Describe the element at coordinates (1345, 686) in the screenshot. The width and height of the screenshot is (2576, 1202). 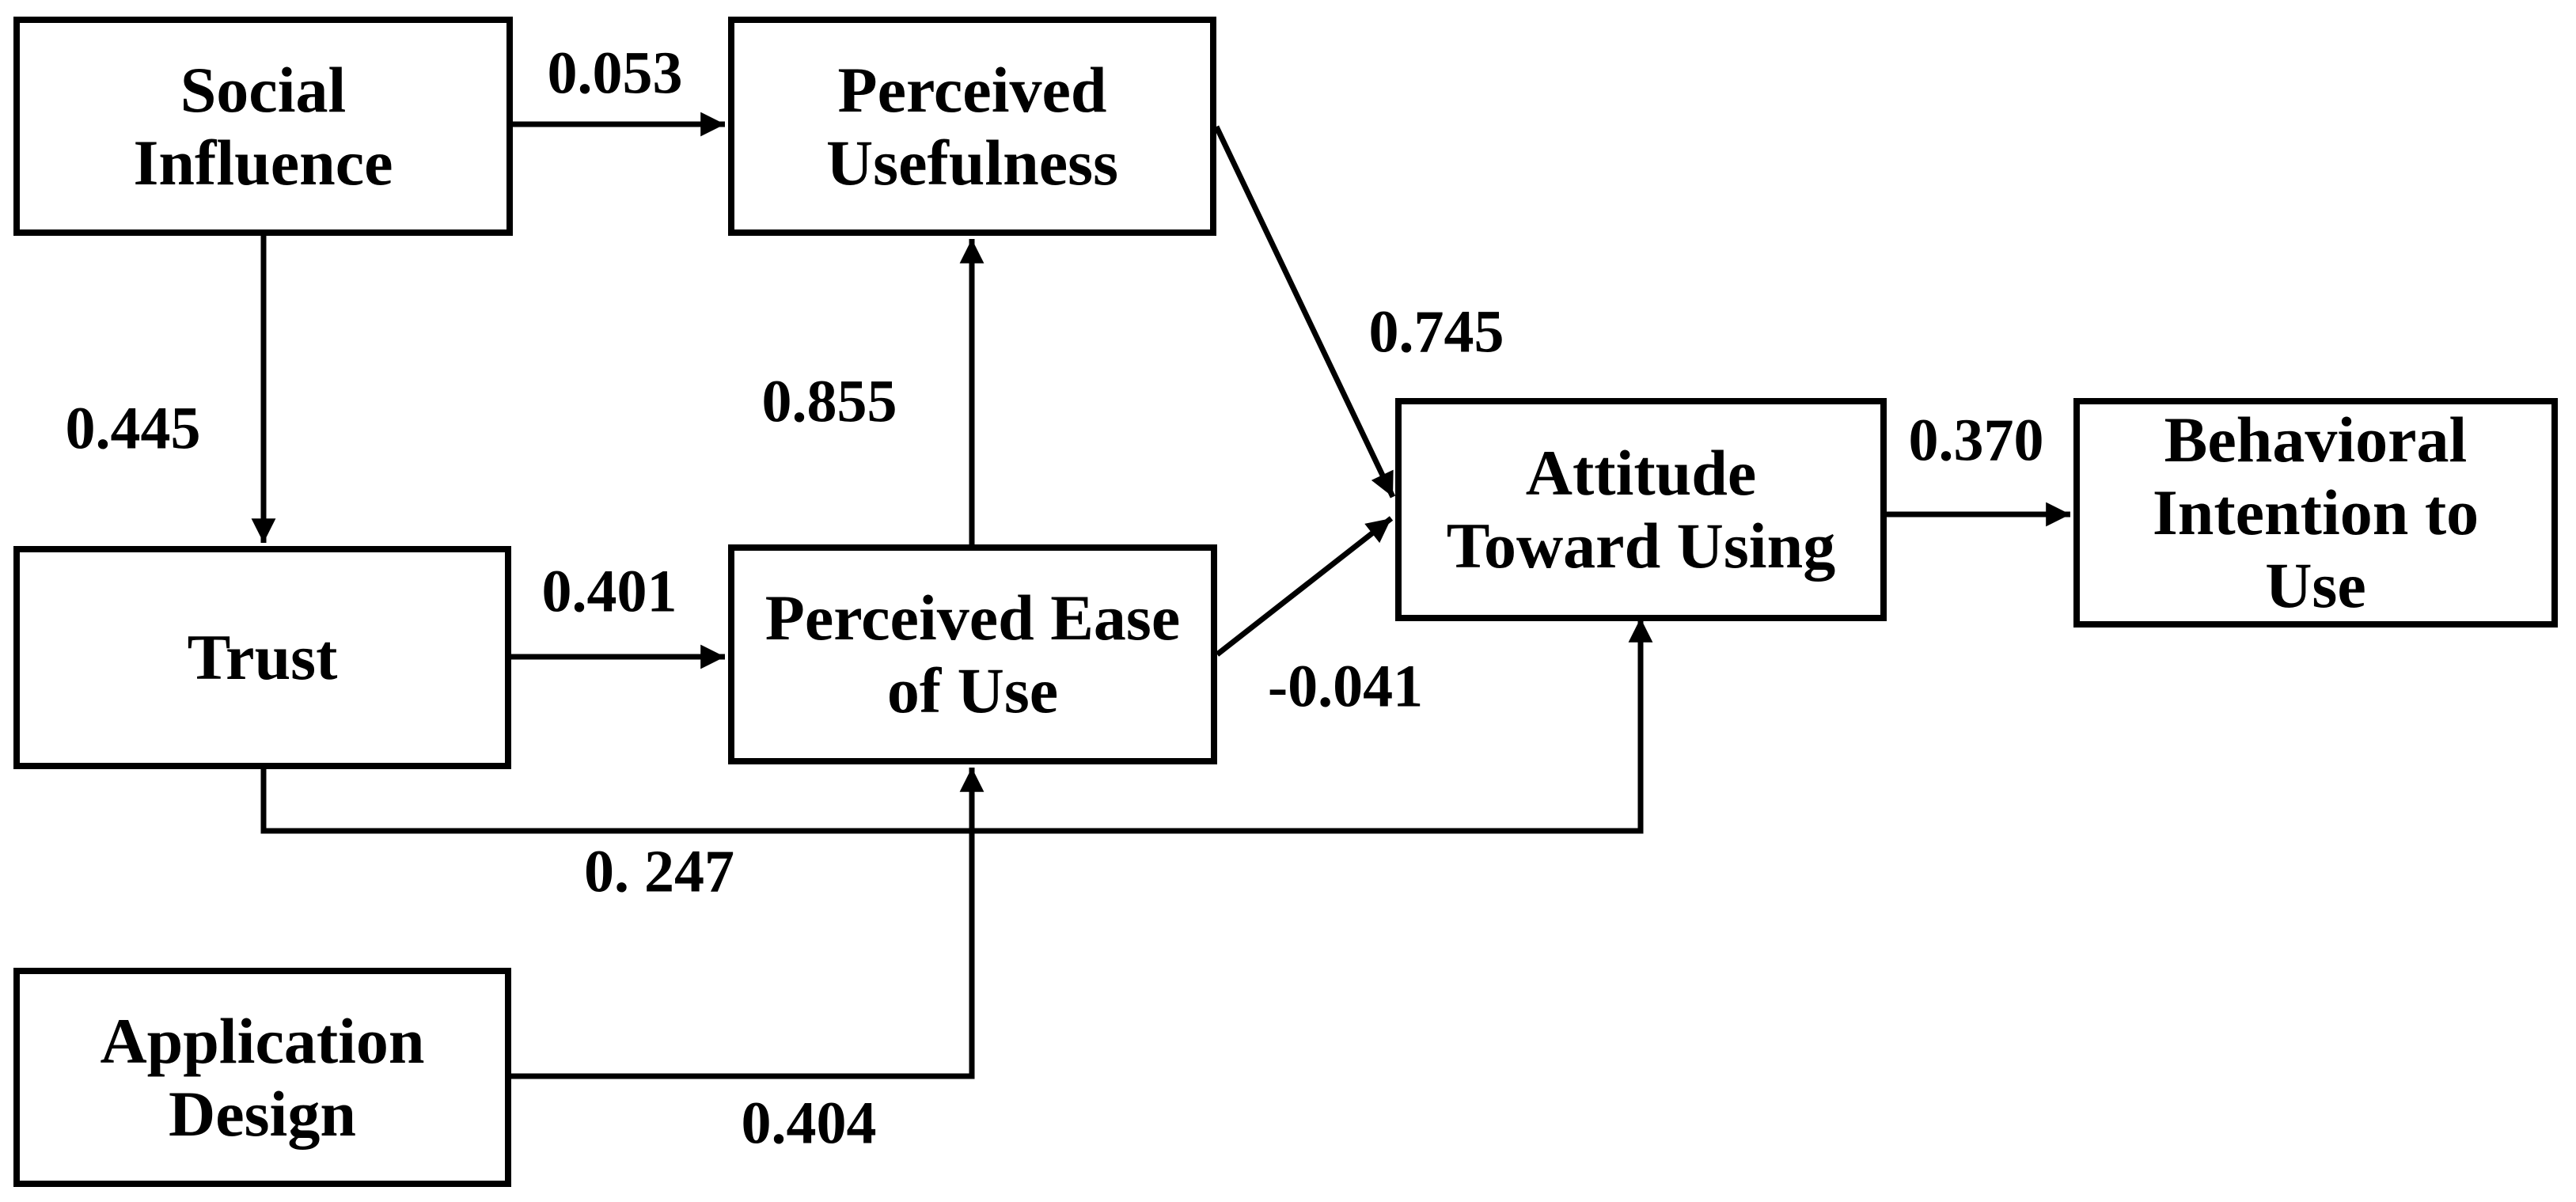
I see `coefficient-label-peou-atu: -0.041` at that location.